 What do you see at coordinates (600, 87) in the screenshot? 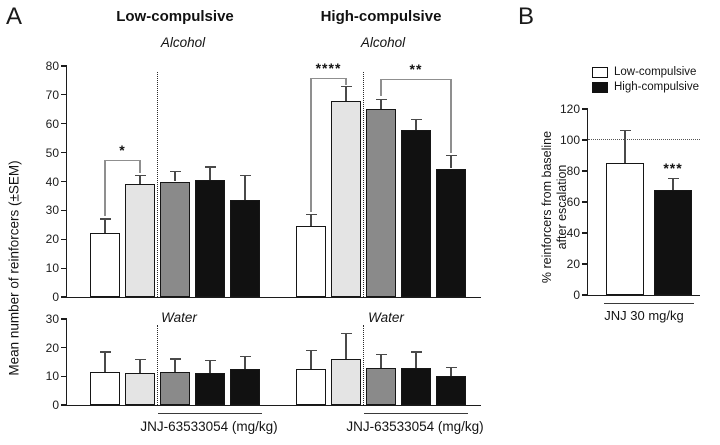
I see `legend-swatch-high-compulsive` at bounding box center [600, 87].